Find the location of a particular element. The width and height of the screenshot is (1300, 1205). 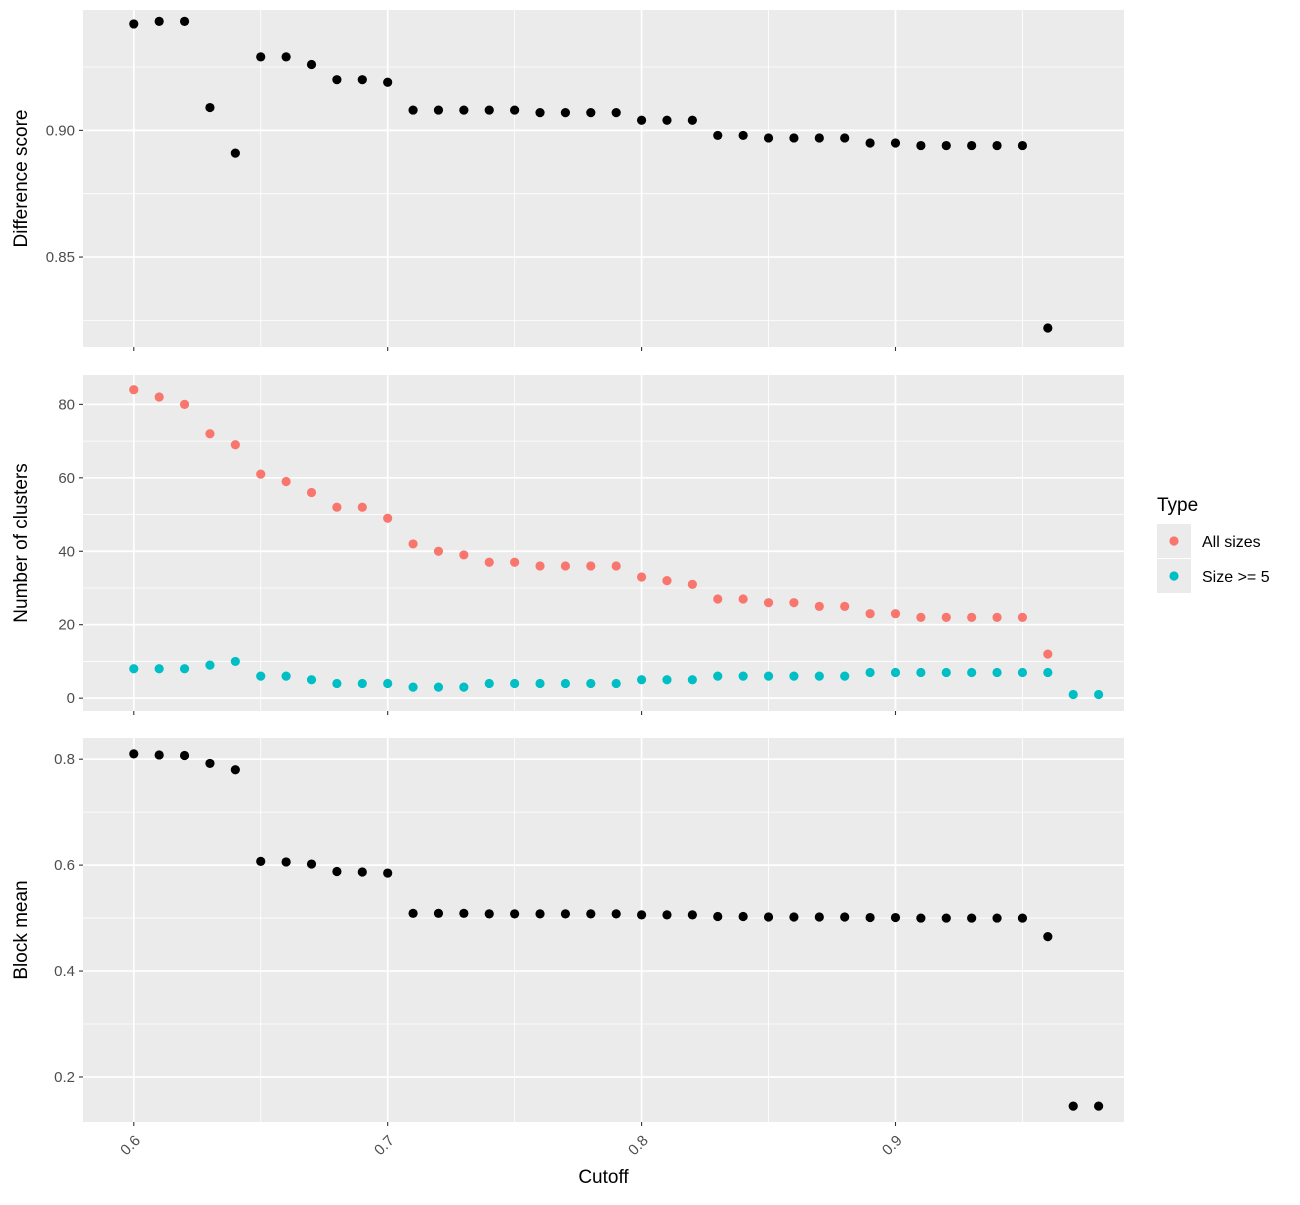

x-tick-label: 0.9 is located at coordinates (892, 1145).